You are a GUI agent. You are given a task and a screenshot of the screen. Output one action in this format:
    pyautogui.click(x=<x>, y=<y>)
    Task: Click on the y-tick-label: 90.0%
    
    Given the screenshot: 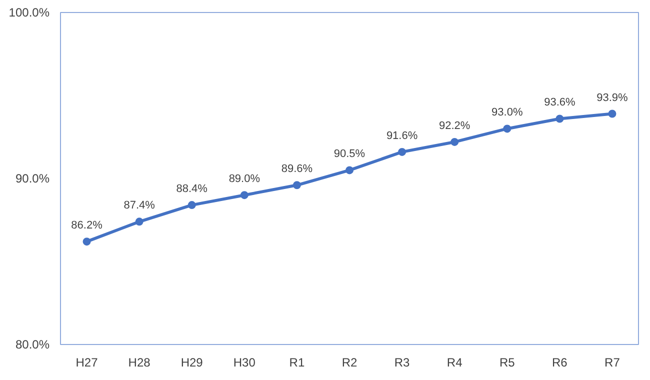 What is the action you would take?
    pyautogui.click(x=32, y=179)
    